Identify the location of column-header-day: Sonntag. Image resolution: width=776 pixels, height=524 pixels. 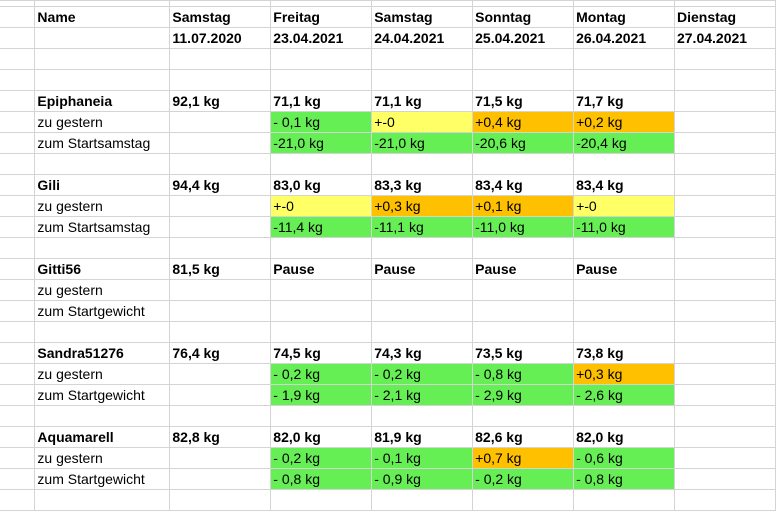
(523, 17).